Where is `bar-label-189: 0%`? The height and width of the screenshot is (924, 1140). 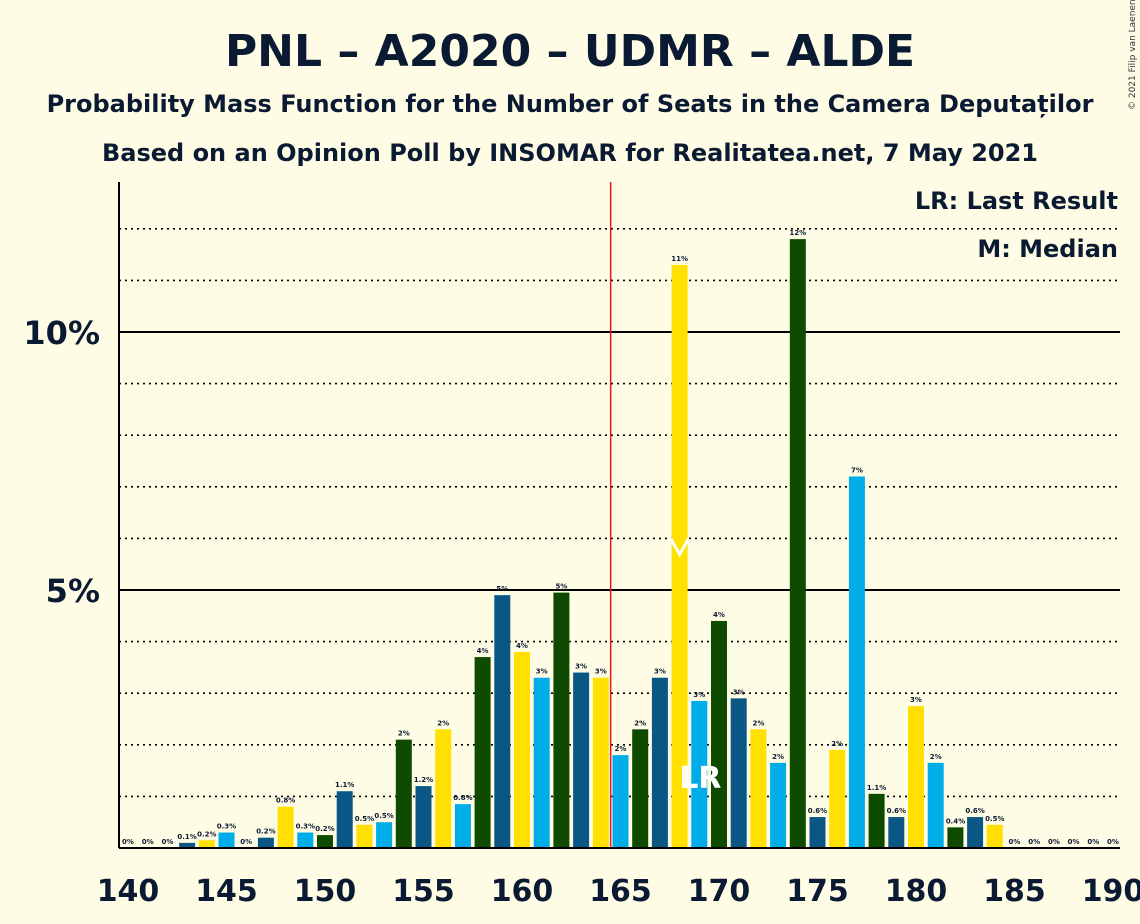
bar-label-189: 0% is located at coordinates (1093, 842).